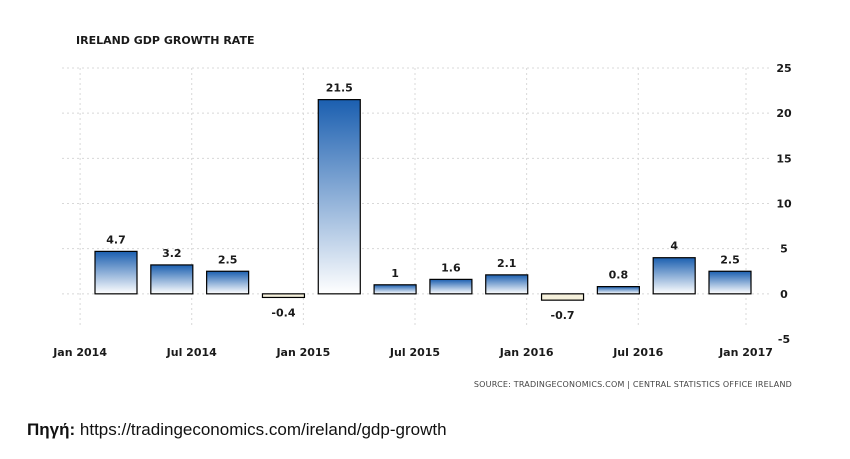  Describe the element at coordinates (395, 289) in the screenshot. I see `bar-q2-2015` at that location.